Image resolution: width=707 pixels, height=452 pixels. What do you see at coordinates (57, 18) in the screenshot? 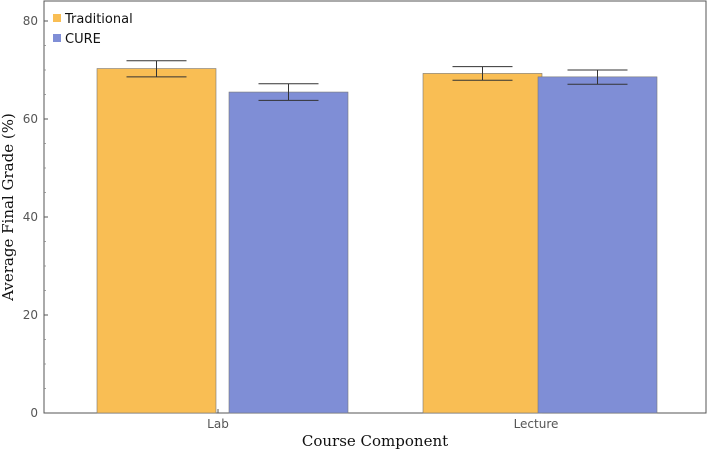
I see `legend-swatch-traditional` at bounding box center [57, 18].